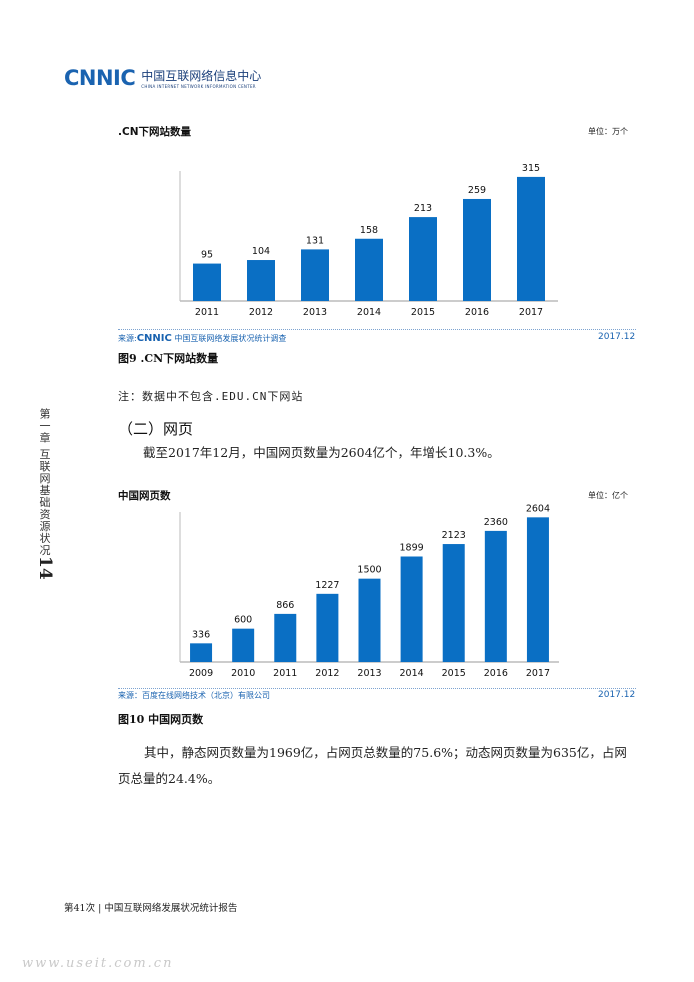 This screenshot has height=982, width=694. I want to click on bar-value-label: 131, so click(315, 240).